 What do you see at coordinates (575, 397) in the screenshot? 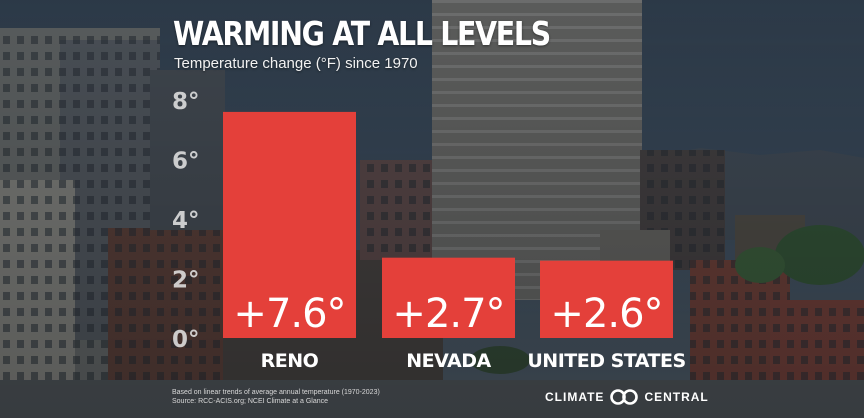
I see `brand-word-climate: CLIMATE` at bounding box center [575, 397].